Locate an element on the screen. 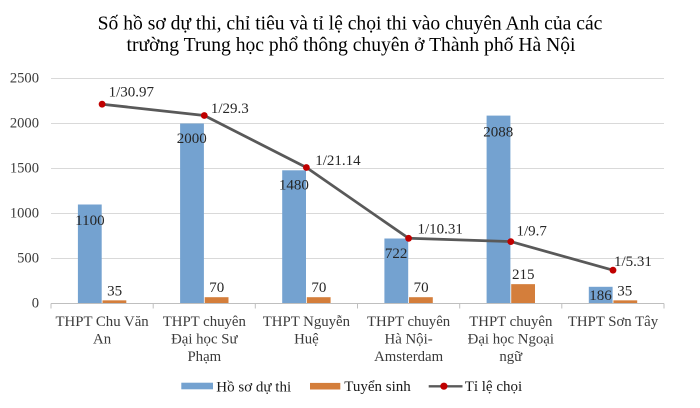  svg-text: 2500 is located at coordinates (24, 79).